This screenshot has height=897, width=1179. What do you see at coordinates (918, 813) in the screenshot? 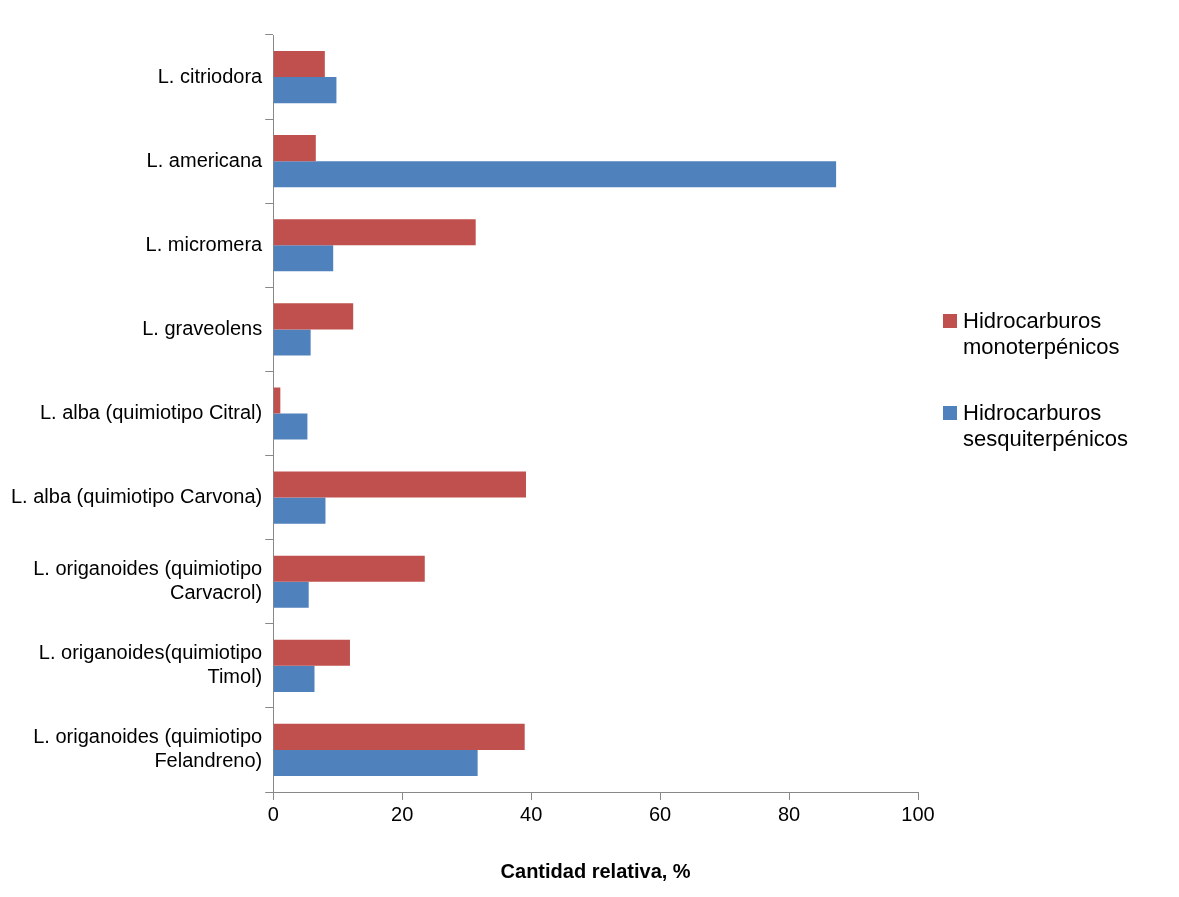
I see `x-tick-label: 100` at bounding box center [918, 813].